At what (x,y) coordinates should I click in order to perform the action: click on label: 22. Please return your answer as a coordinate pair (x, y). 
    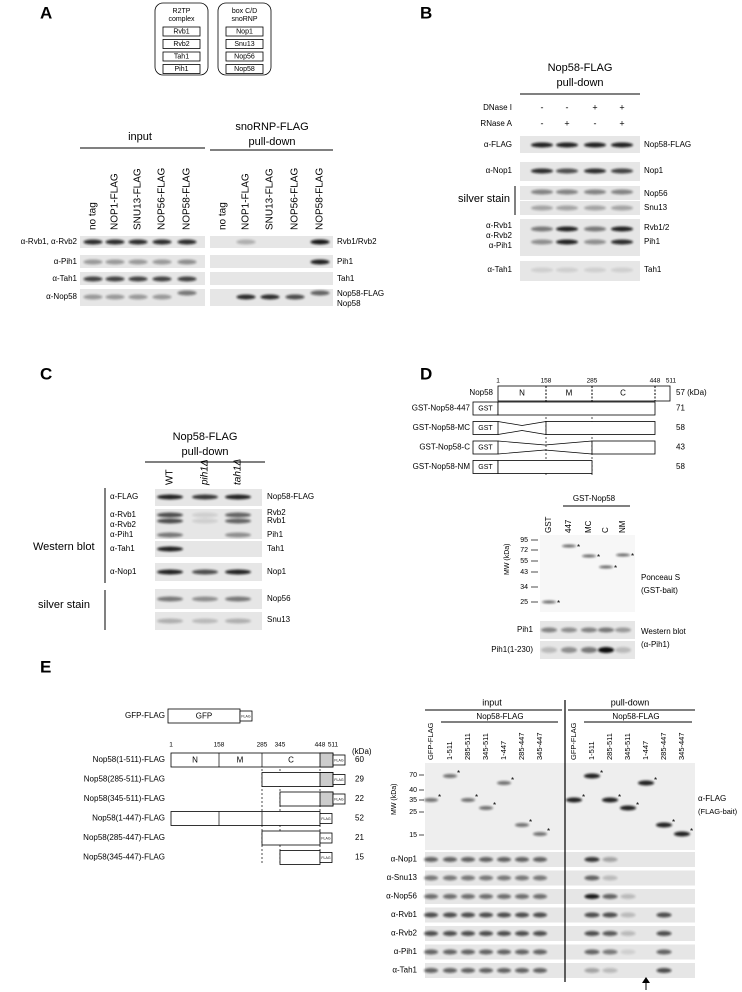
    Looking at the image, I should click on (359, 798).